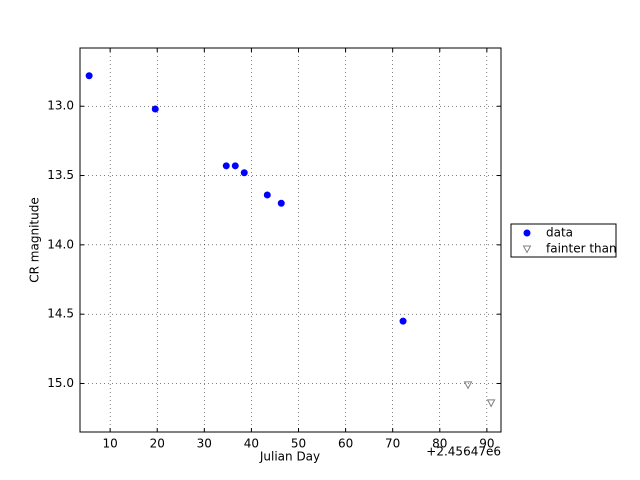  What do you see at coordinates (345, 444) in the screenshot?
I see `x-tick-label: 60` at bounding box center [345, 444].